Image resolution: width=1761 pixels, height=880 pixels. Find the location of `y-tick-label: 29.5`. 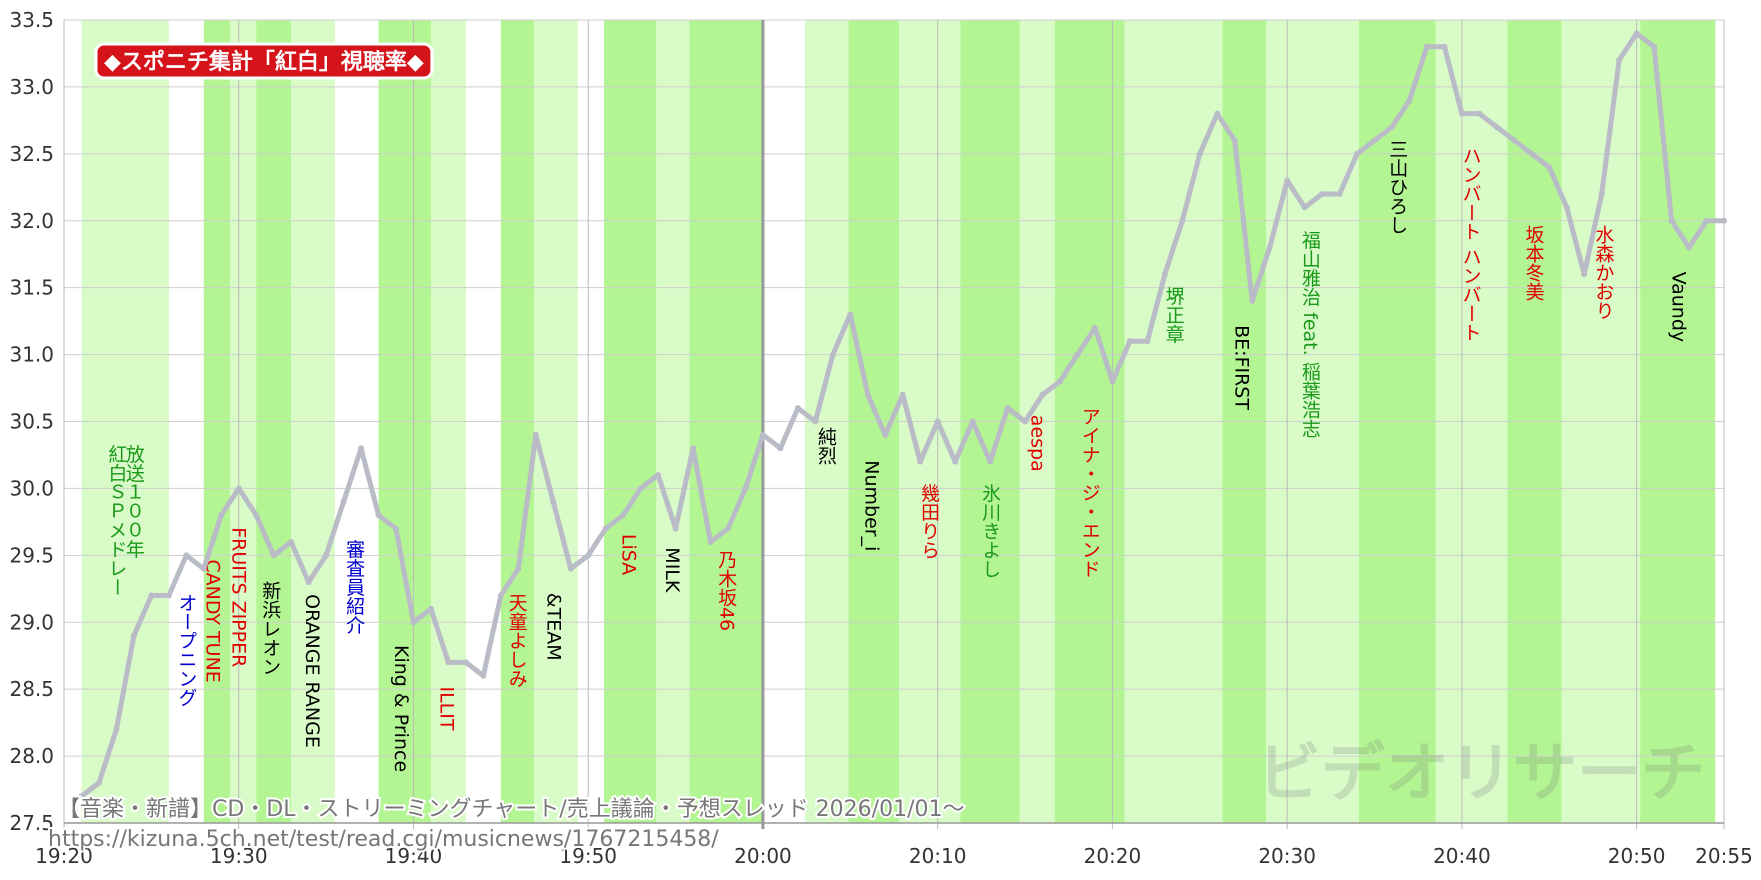

y-tick-label: 29.5 is located at coordinates (31, 555).